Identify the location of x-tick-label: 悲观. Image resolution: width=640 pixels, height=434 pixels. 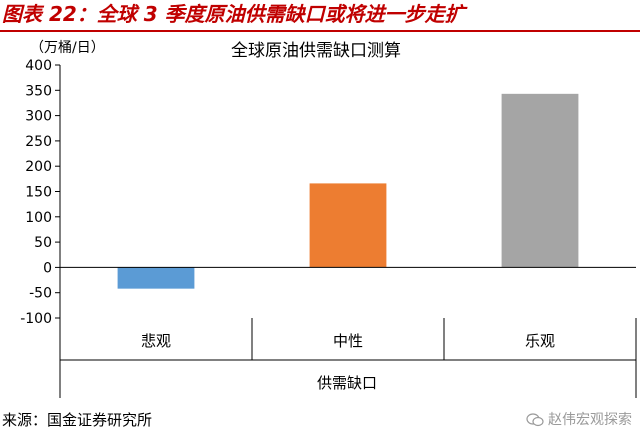
(156, 341).